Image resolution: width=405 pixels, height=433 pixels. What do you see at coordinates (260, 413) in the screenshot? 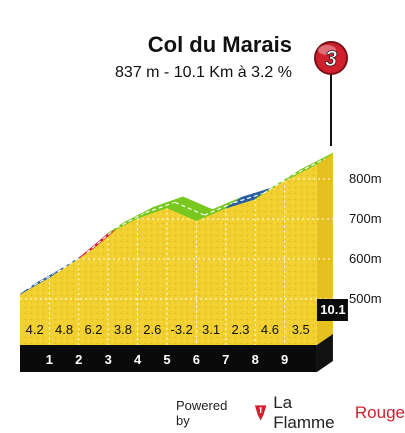
I see `flame-logo-icon` at bounding box center [260, 413].